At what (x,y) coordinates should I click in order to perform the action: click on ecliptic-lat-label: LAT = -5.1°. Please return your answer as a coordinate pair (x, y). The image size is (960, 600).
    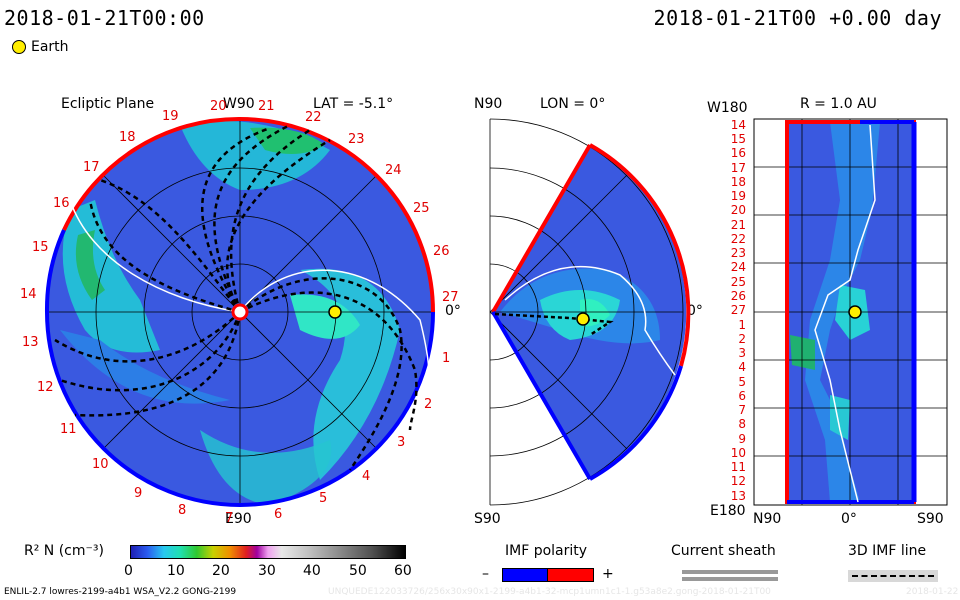
    Looking at the image, I should click on (353, 104).